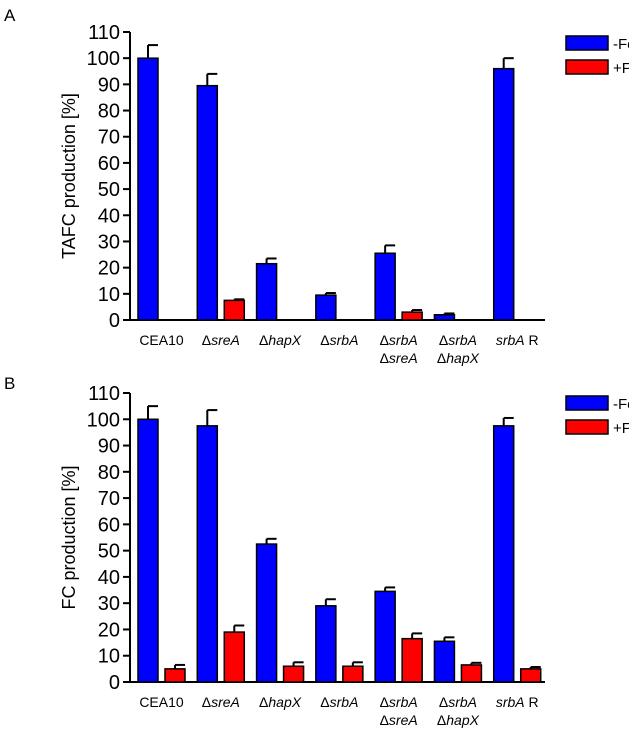 This screenshot has height=739, width=629. I want to click on panel-letter: B, so click(9, 383).